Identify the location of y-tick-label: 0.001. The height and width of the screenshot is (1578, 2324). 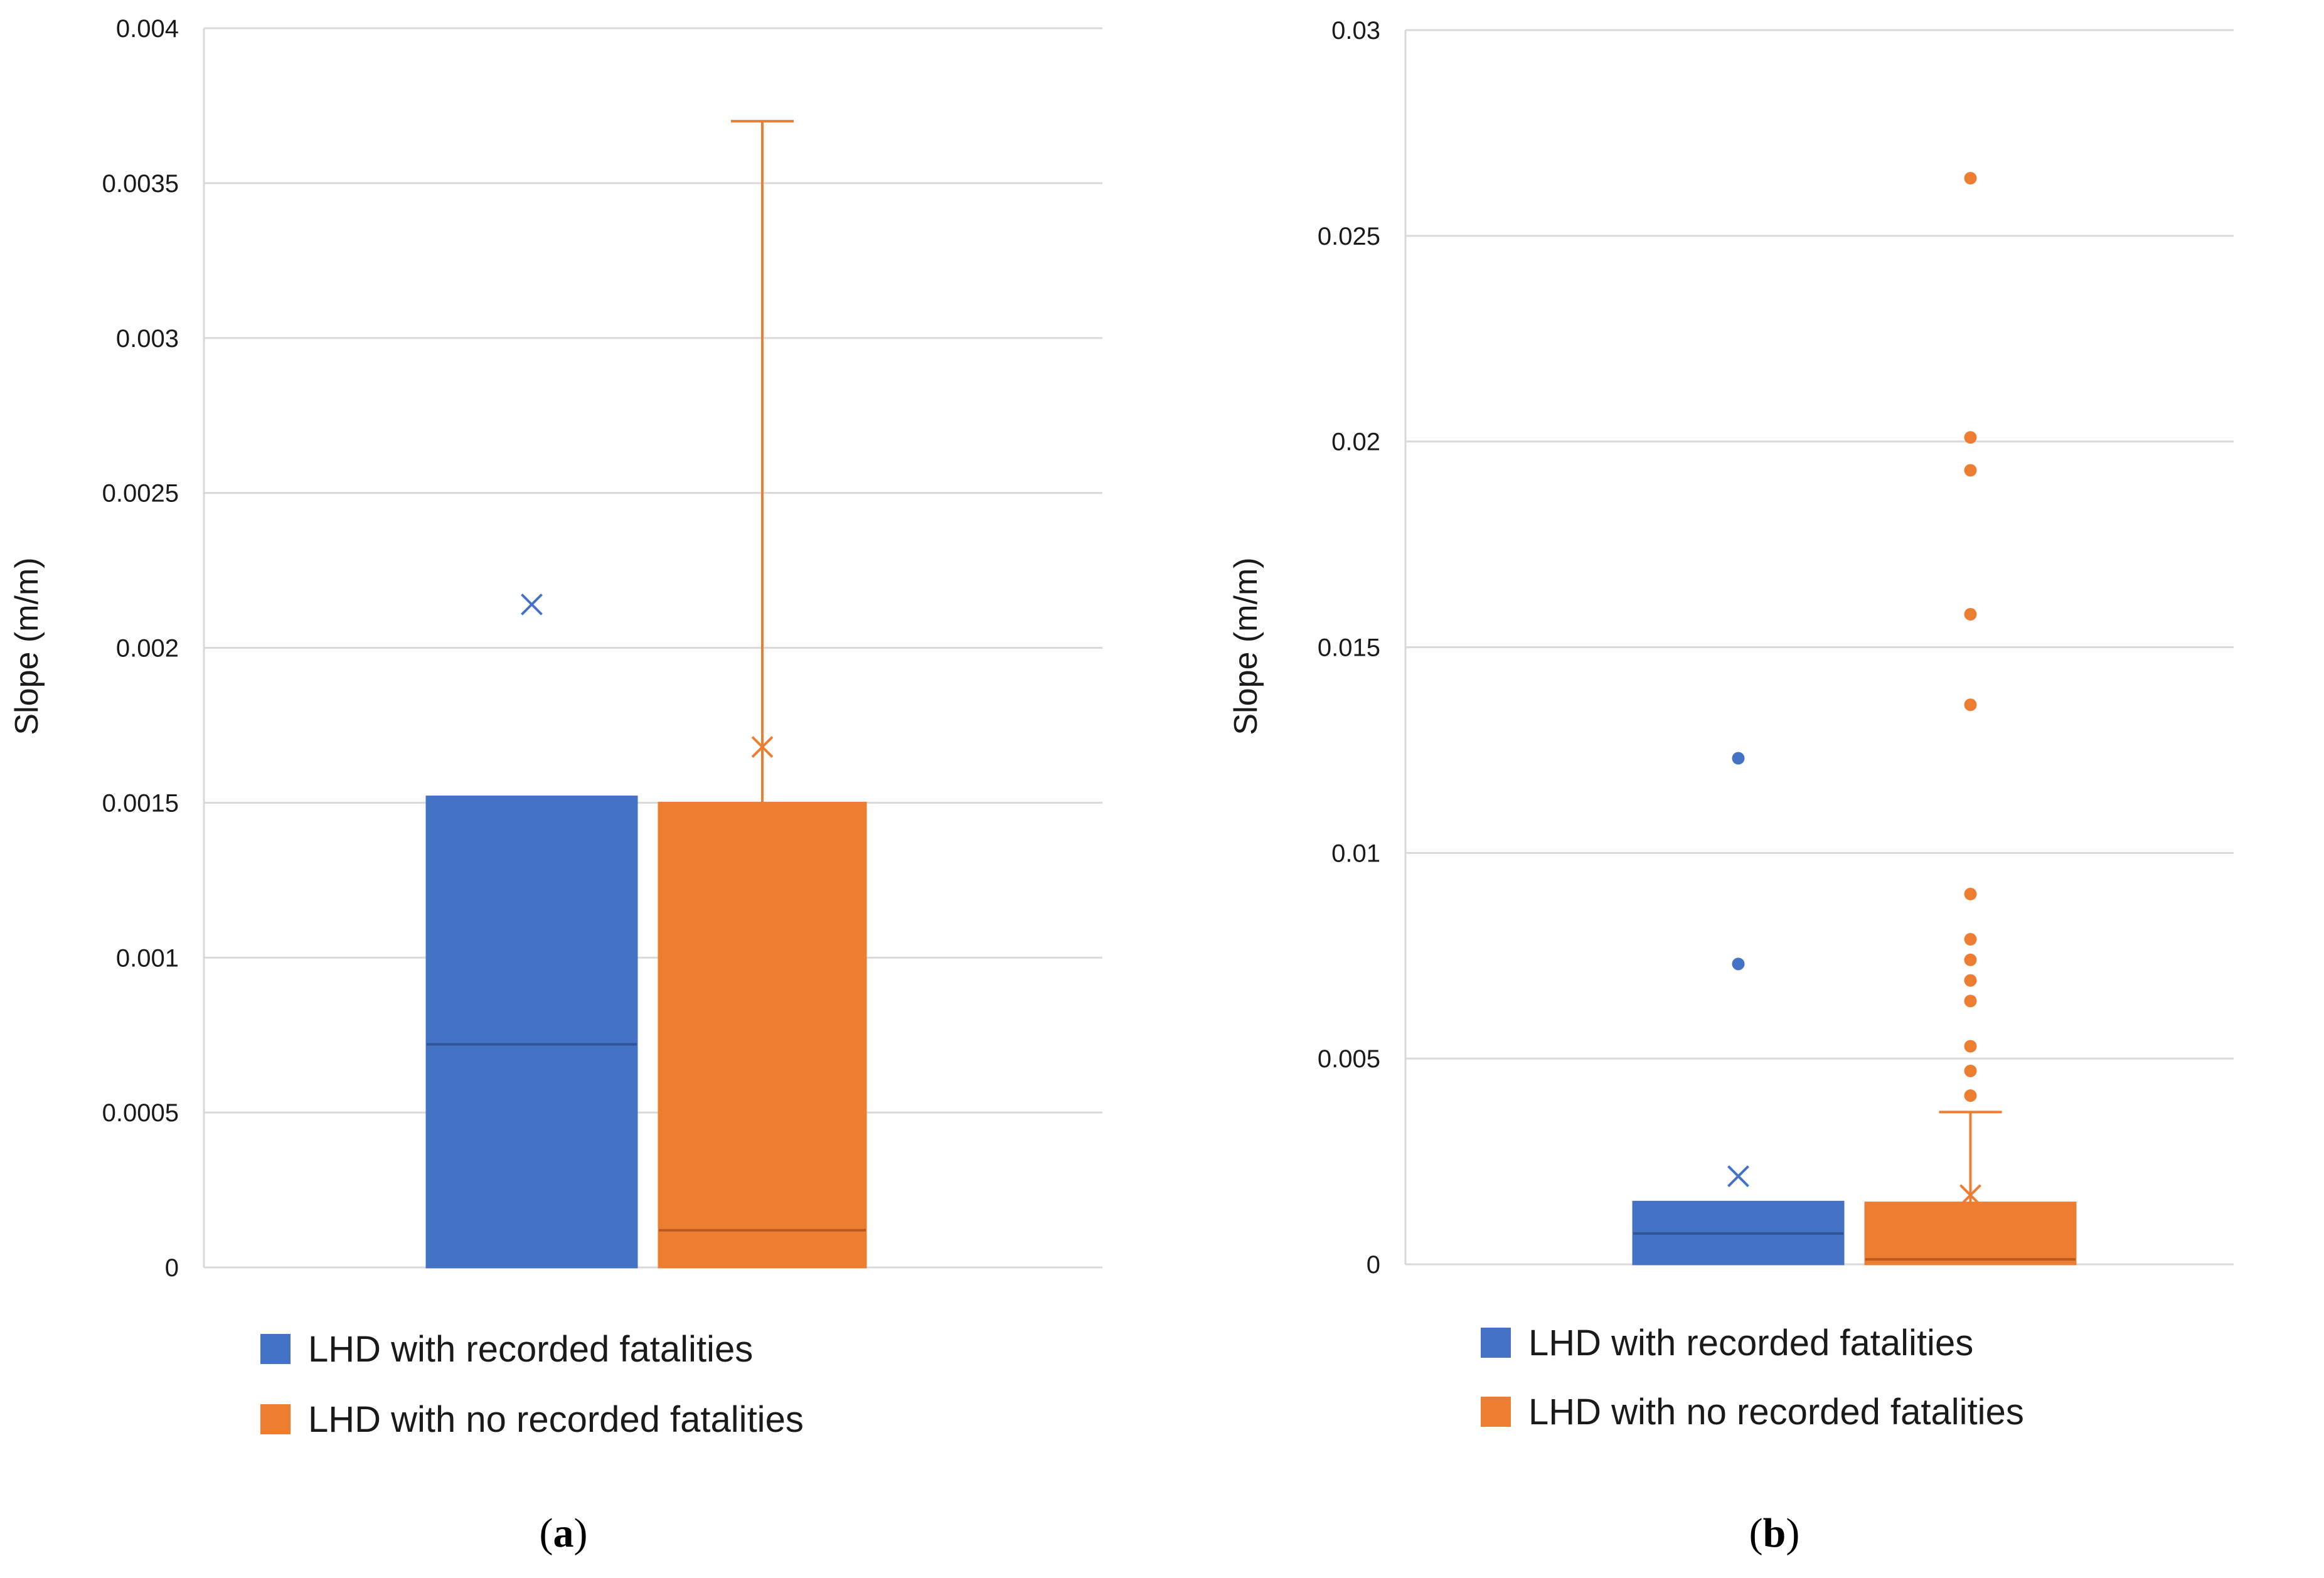
(147, 958).